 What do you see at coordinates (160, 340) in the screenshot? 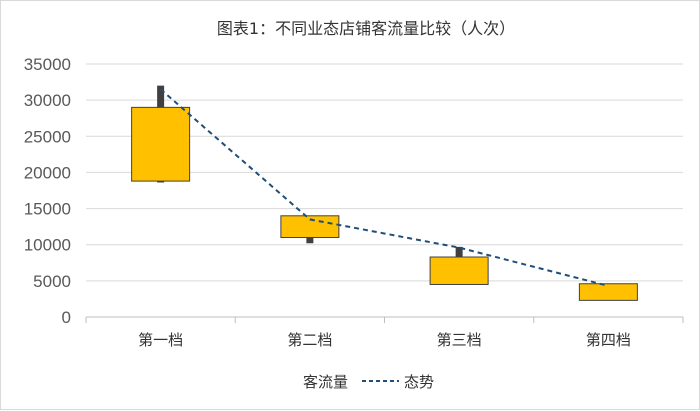
I see `x-tick-label: 第一档` at bounding box center [160, 340].